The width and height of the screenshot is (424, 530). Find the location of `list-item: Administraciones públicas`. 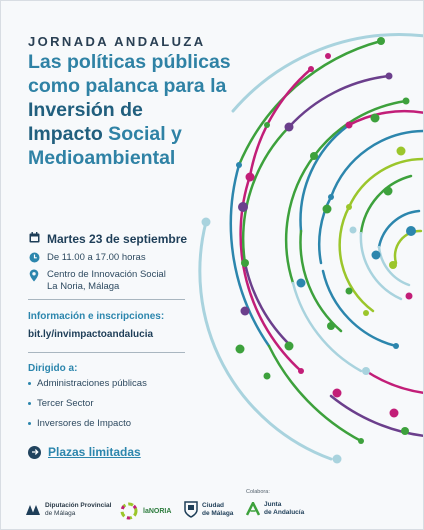

list-item: Administraciones públicas is located at coordinates (87, 383).